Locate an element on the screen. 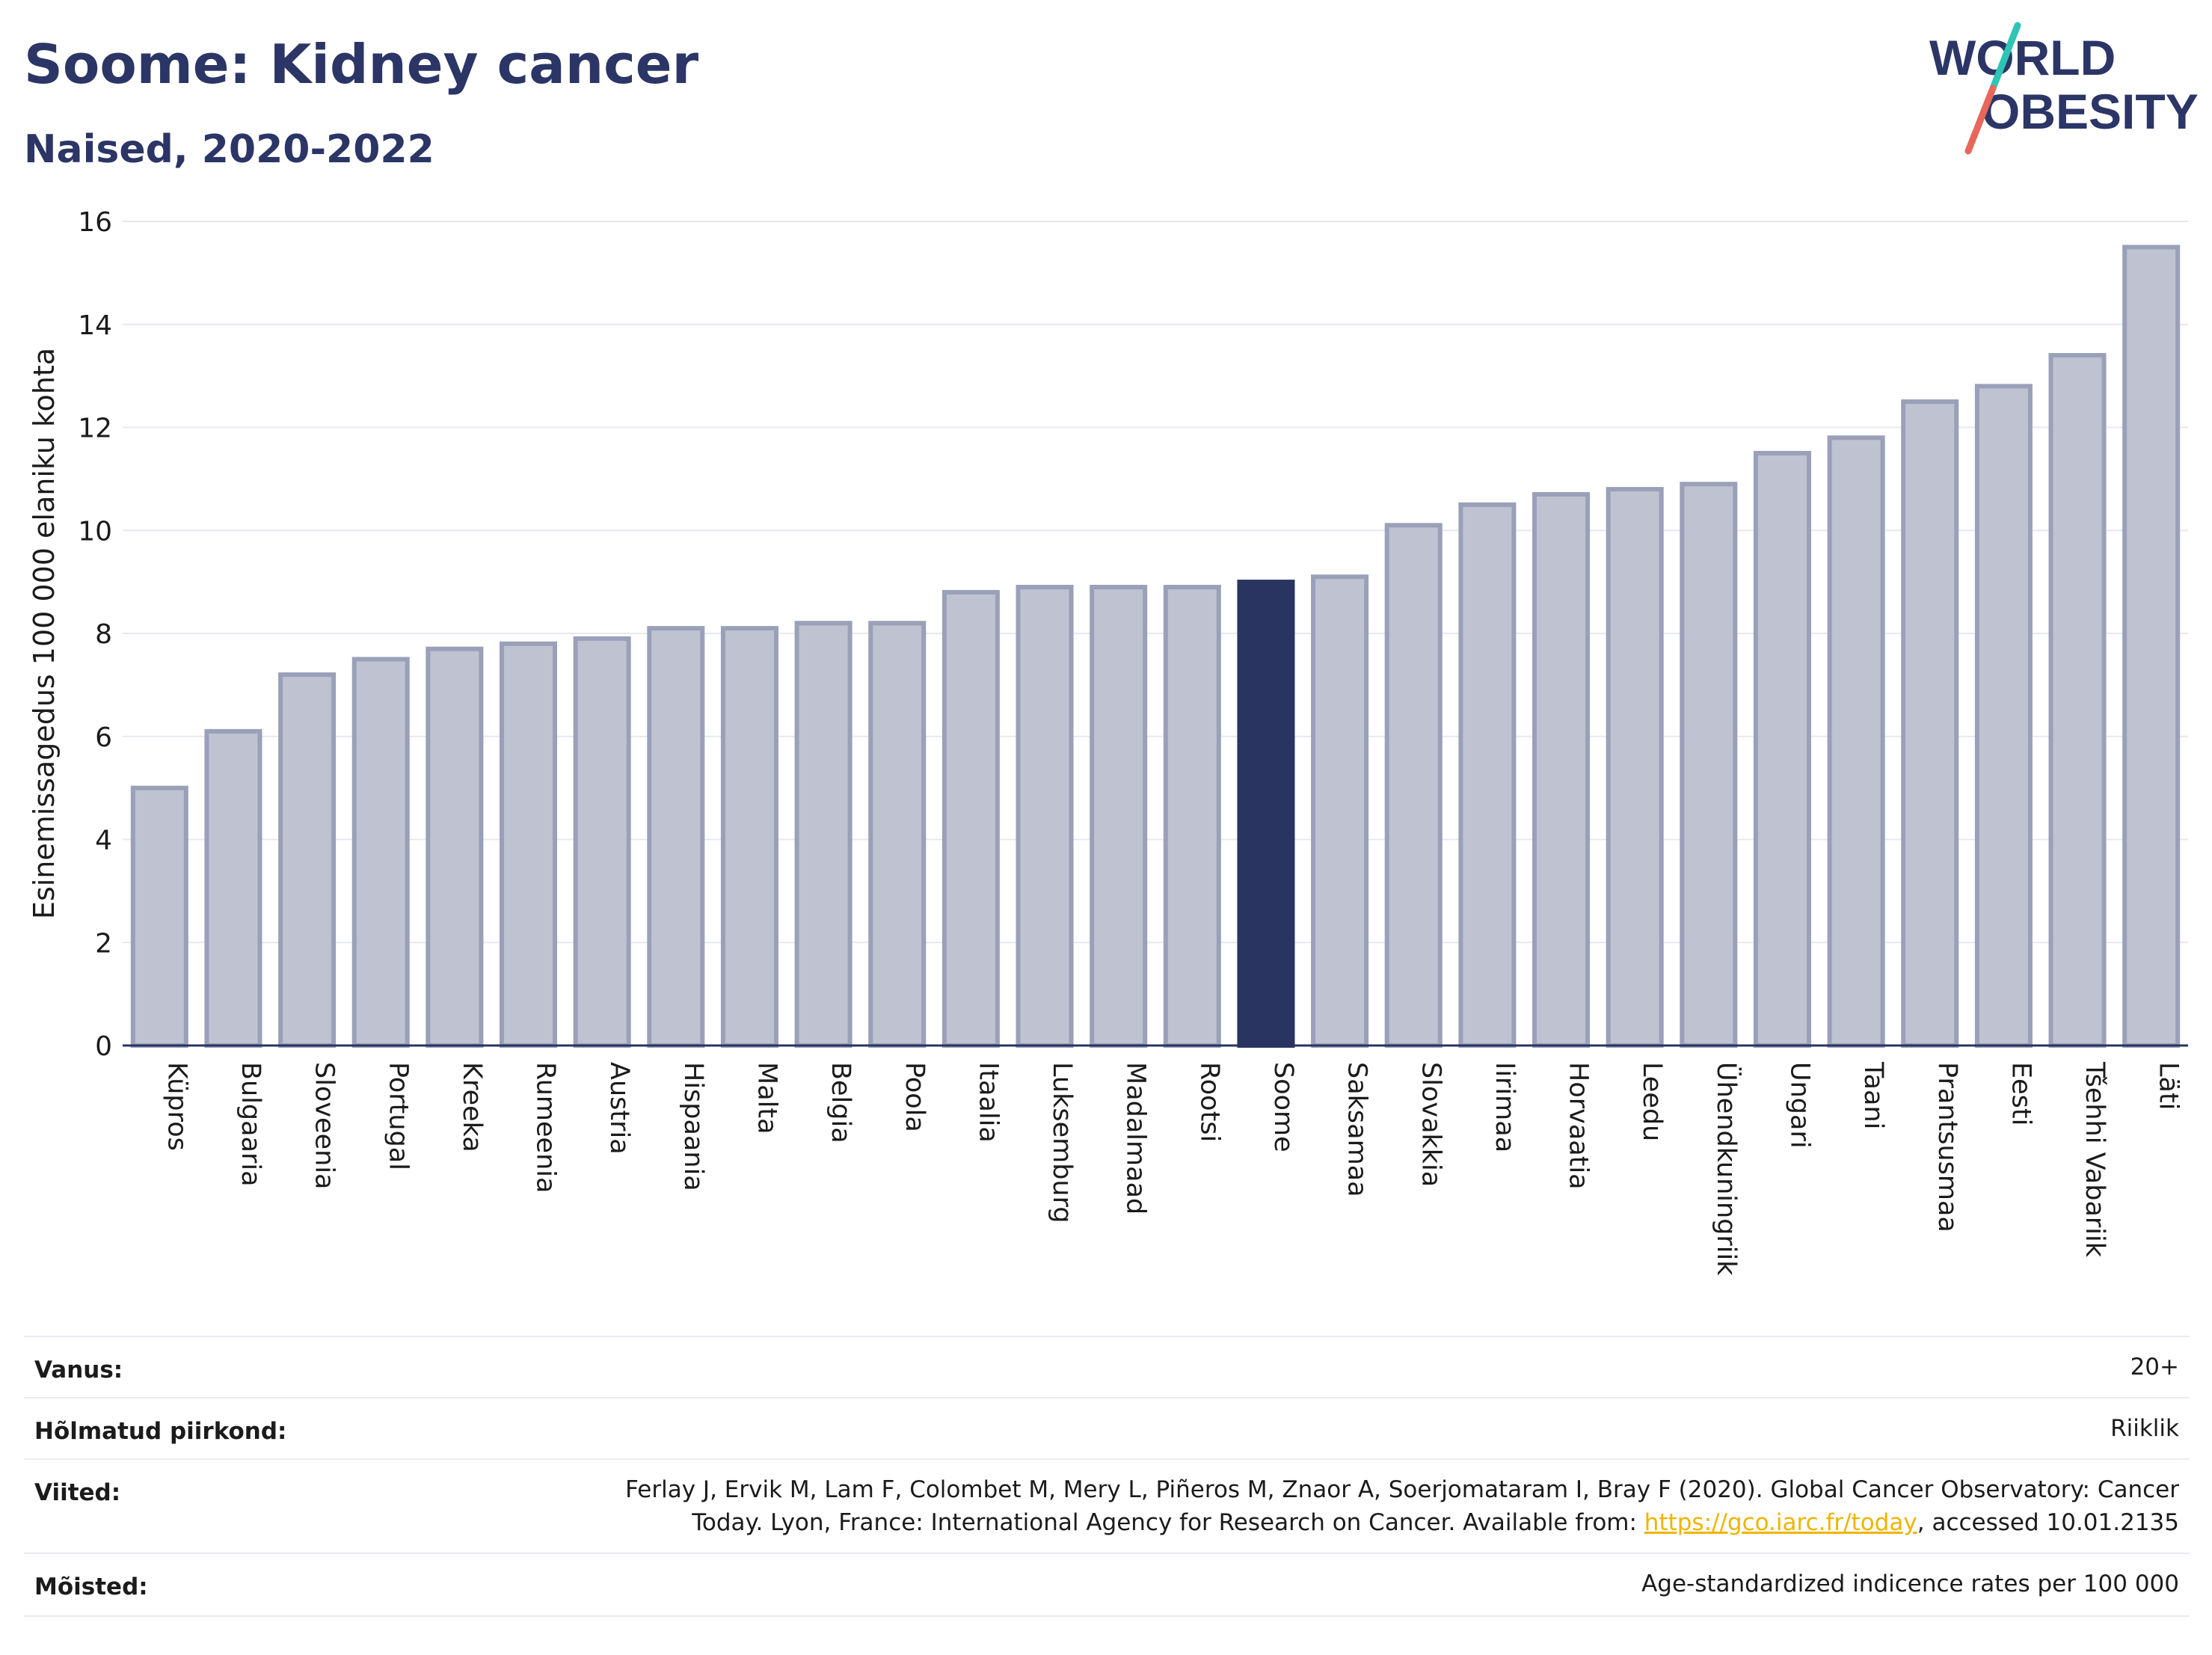  bar-austria is located at coordinates (602, 842).